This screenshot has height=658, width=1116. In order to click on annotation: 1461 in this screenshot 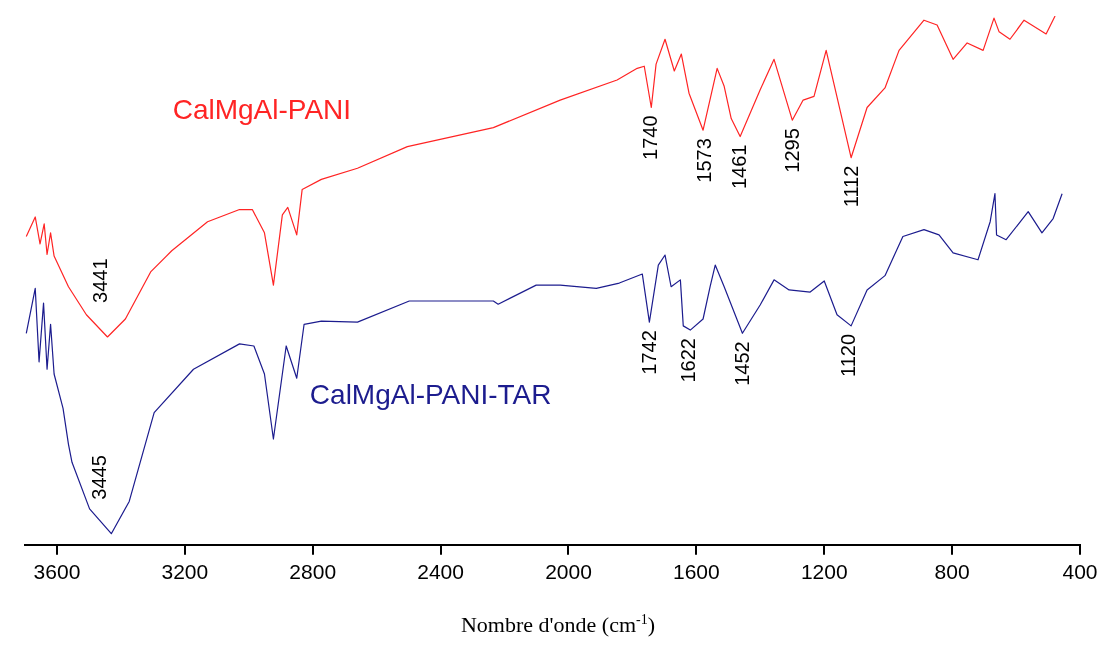, I will do `click(739, 167)`.